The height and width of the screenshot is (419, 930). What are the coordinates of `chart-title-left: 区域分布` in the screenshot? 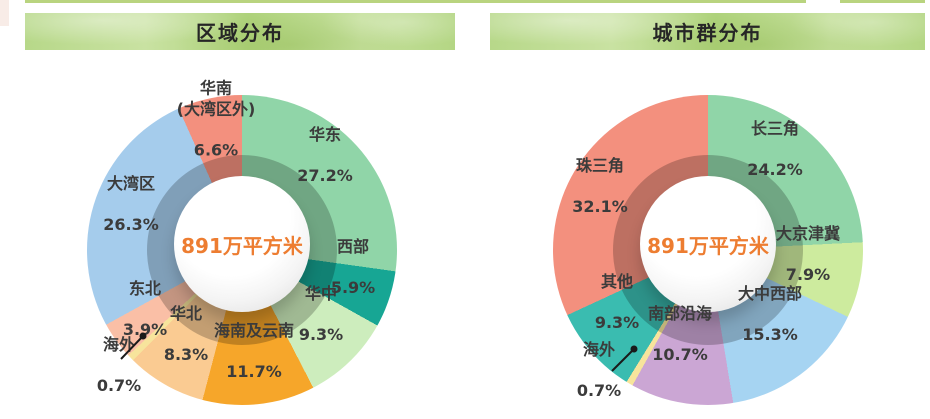 It's located at (240, 33).